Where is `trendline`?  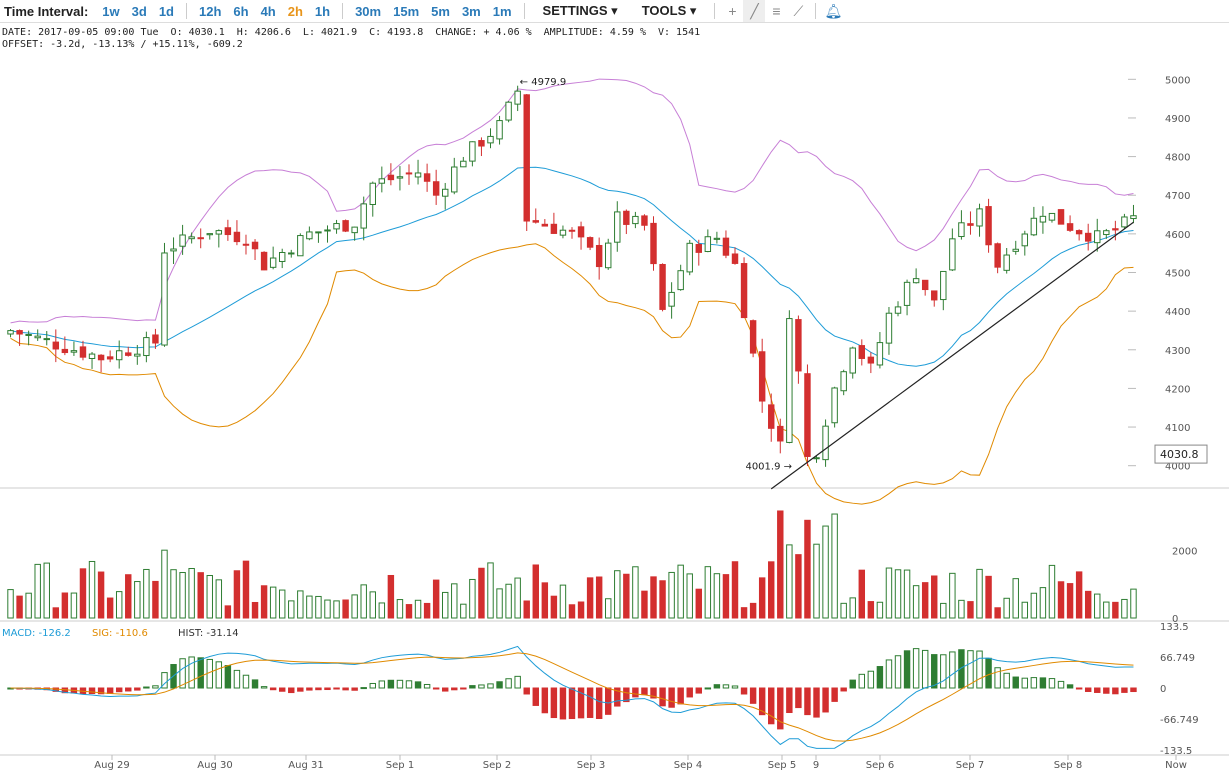
trendline is located at coordinates (952, 355).